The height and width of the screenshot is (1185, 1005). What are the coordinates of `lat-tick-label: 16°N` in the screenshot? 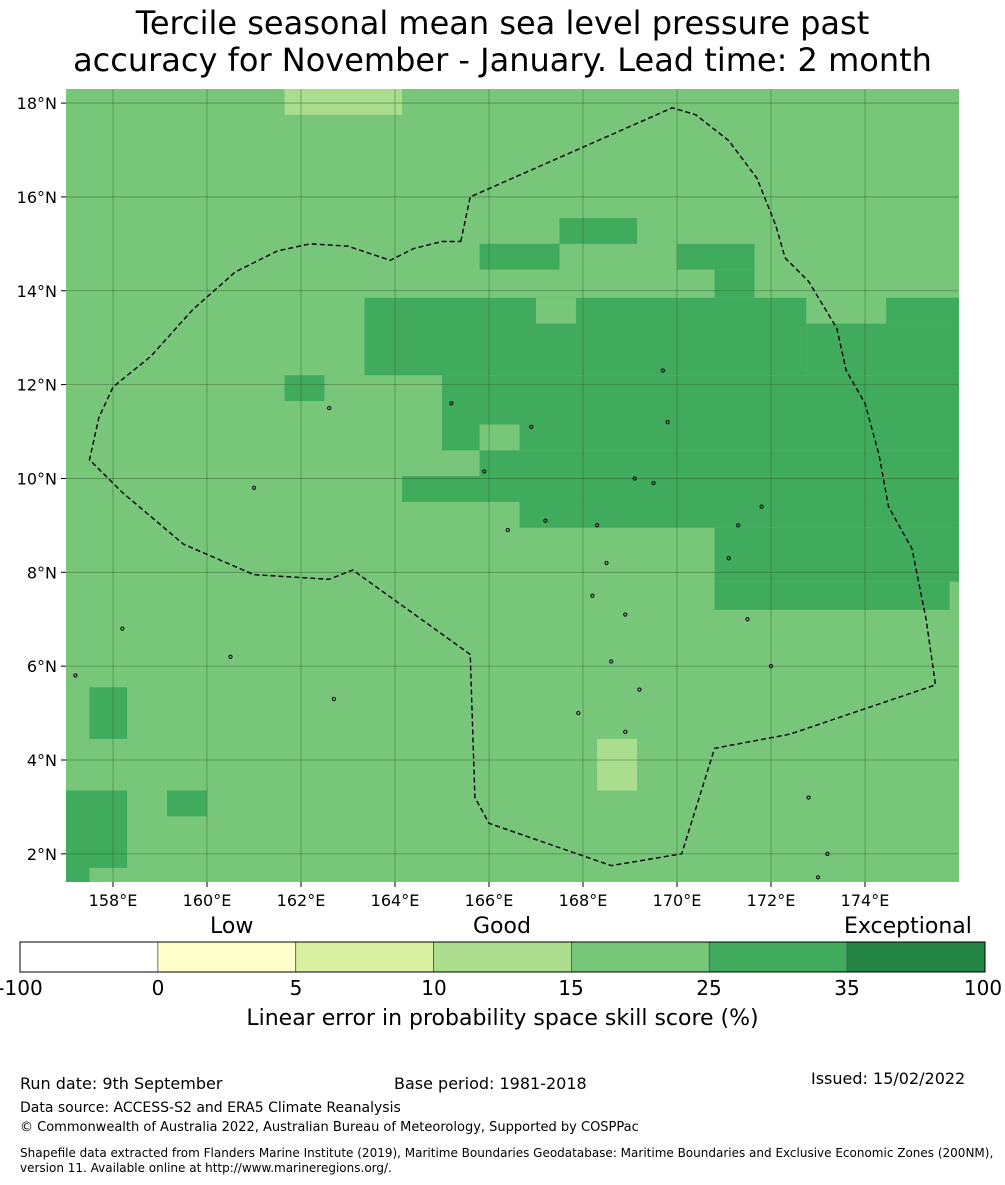 It's located at (37, 197).